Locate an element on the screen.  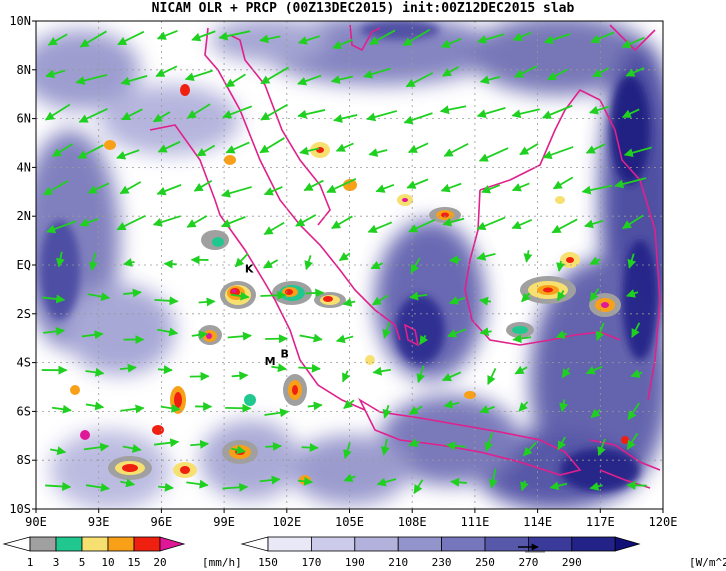
lat-label: 8N is located at coordinates (24, 70).